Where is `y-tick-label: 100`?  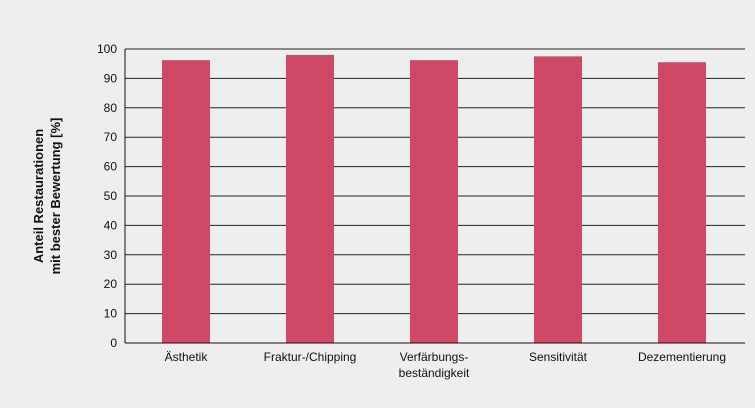 y-tick-label: 100 is located at coordinates (107, 49).